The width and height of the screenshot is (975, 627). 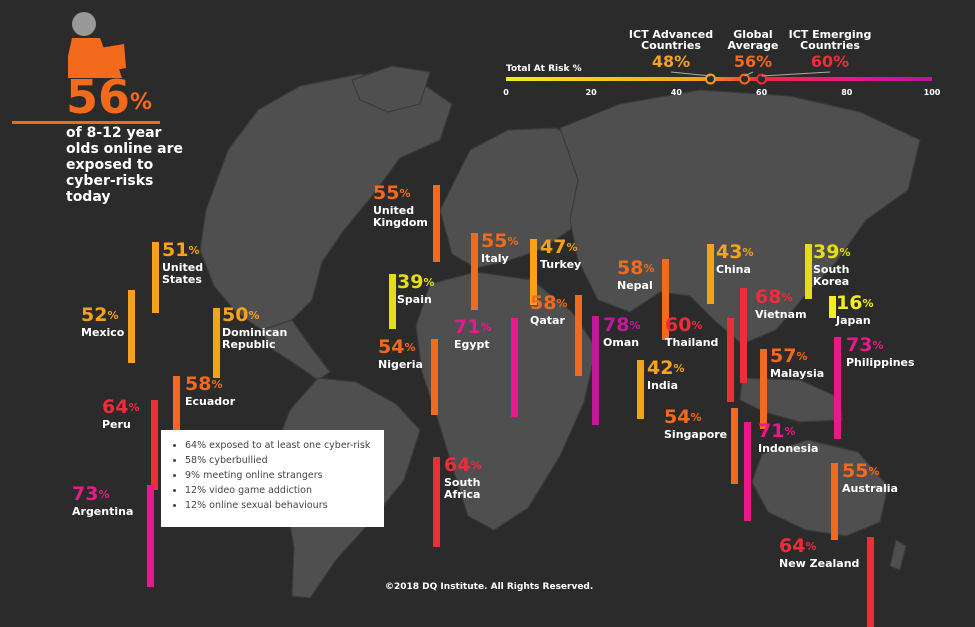 I want to click on country-name: China, so click(x=733, y=269).